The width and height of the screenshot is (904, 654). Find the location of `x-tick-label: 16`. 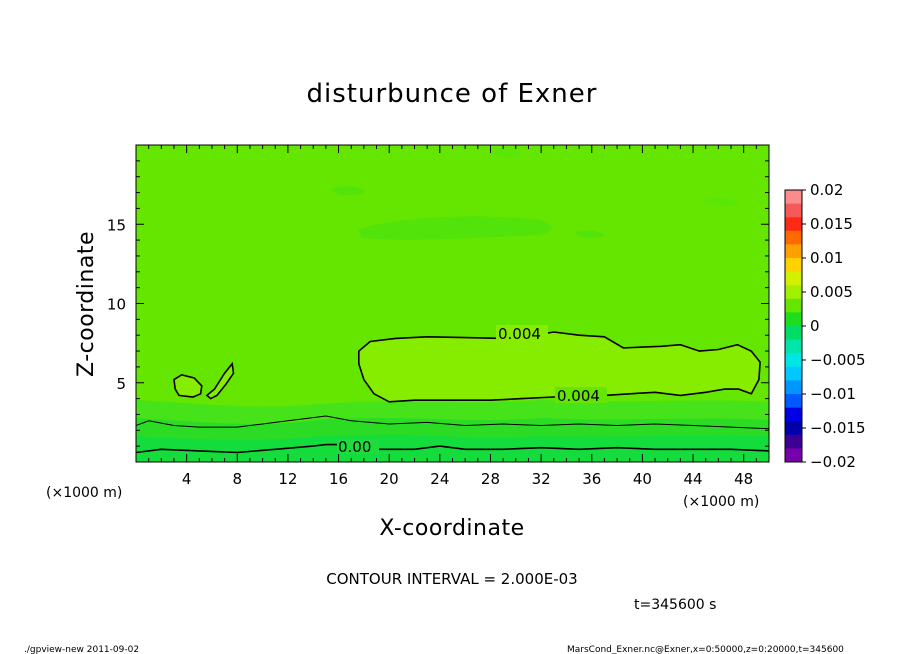

x-tick-label: 16 is located at coordinates (338, 479).